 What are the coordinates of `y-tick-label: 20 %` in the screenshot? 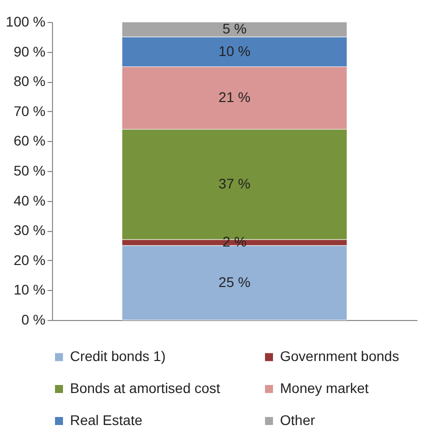 It's located at (30, 260).